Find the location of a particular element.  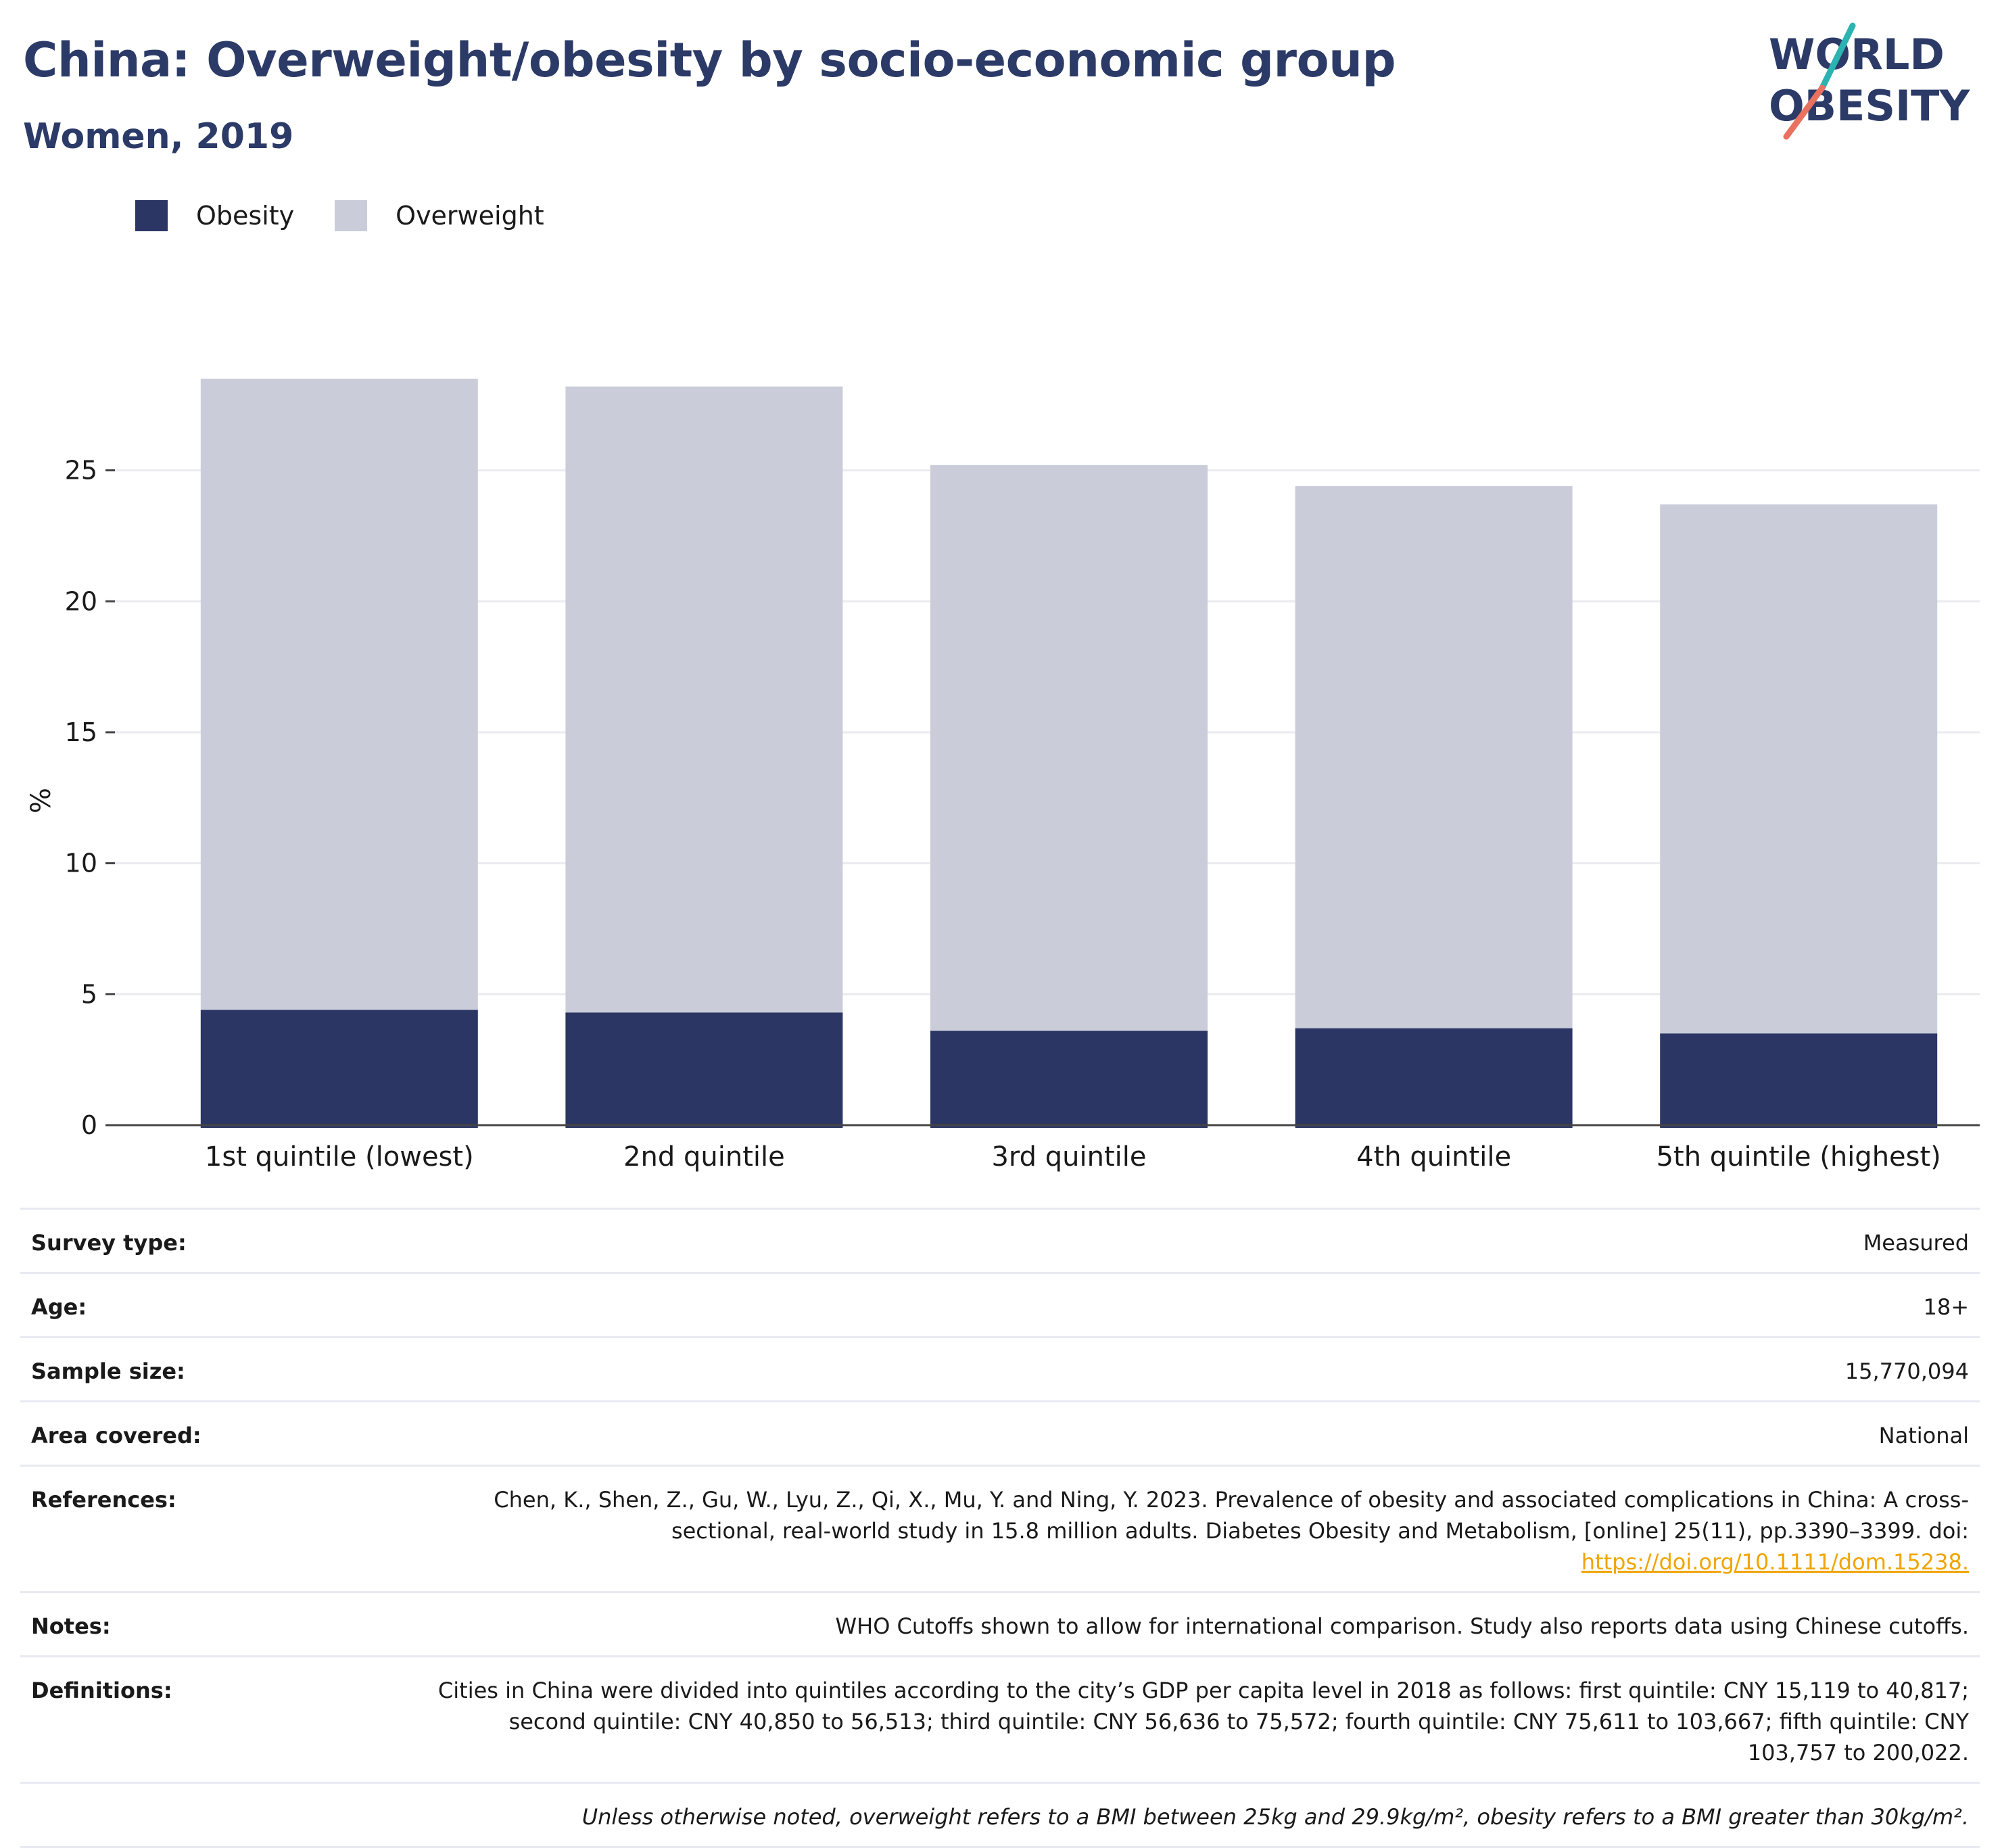

legend-swatch-overweight is located at coordinates (351, 216).